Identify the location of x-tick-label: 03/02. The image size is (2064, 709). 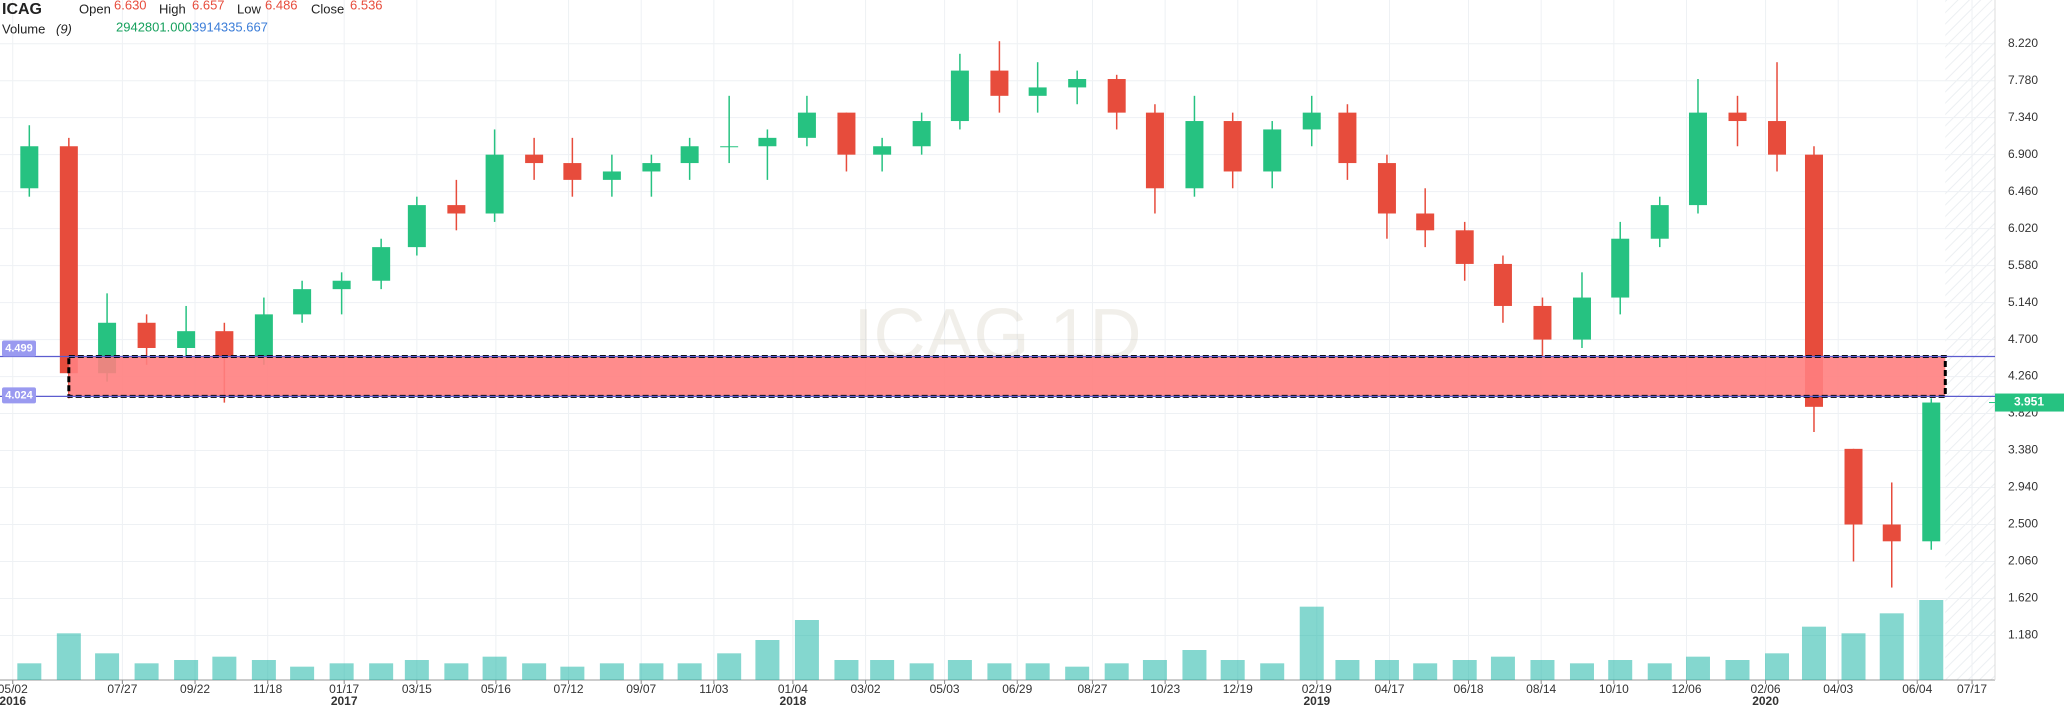
(866, 689).